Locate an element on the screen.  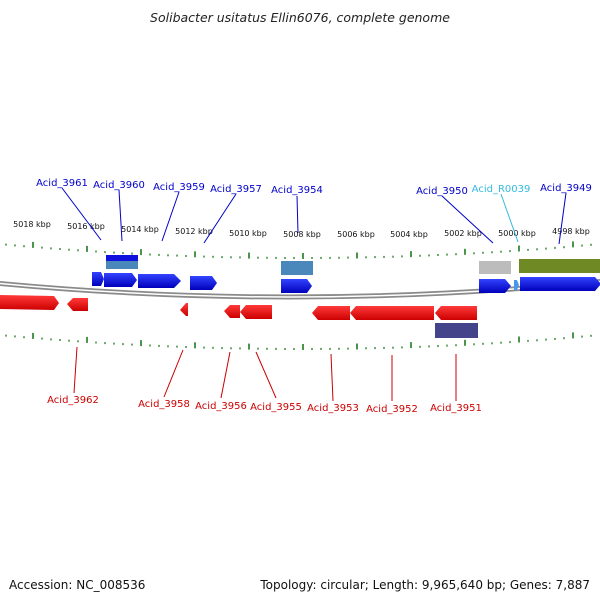
gene-label-reverse: Acid_3951 is located at coordinates (456, 408).